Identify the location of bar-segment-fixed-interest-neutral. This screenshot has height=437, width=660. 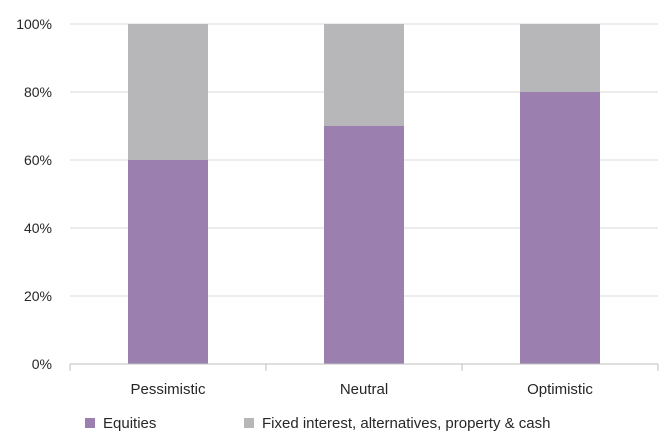
(364, 75).